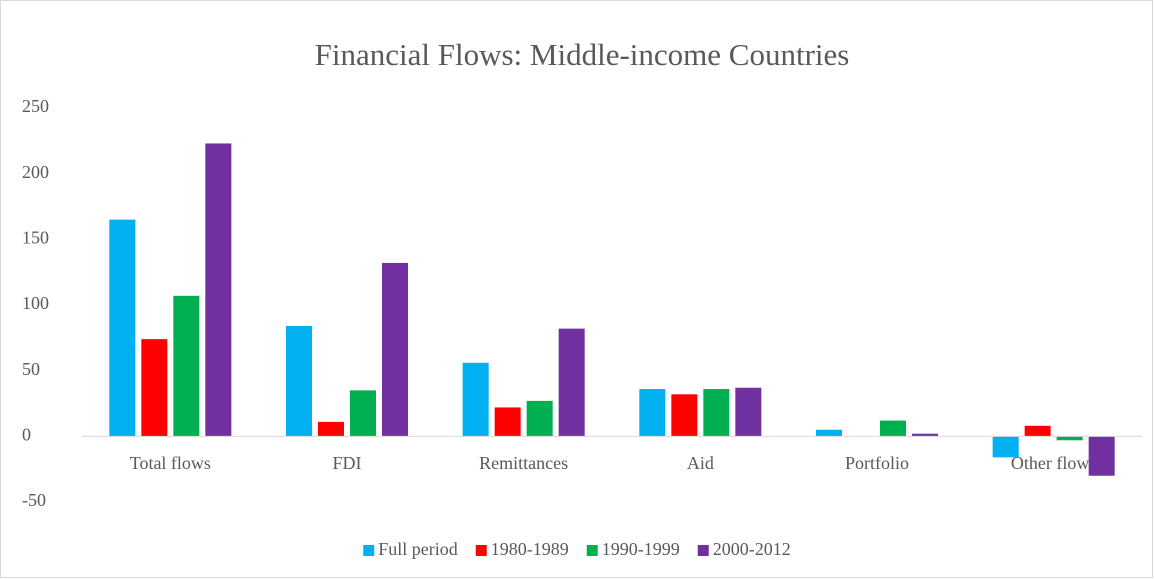 This screenshot has width=1154, height=579. Describe the element at coordinates (530, 549) in the screenshot. I see `legend-label: 1980-1989` at that location.